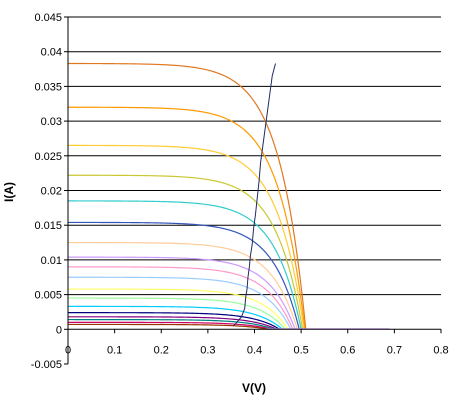 This screenshot has width=456, height=407. I want to click on max-power-curve, so click(254, 195).